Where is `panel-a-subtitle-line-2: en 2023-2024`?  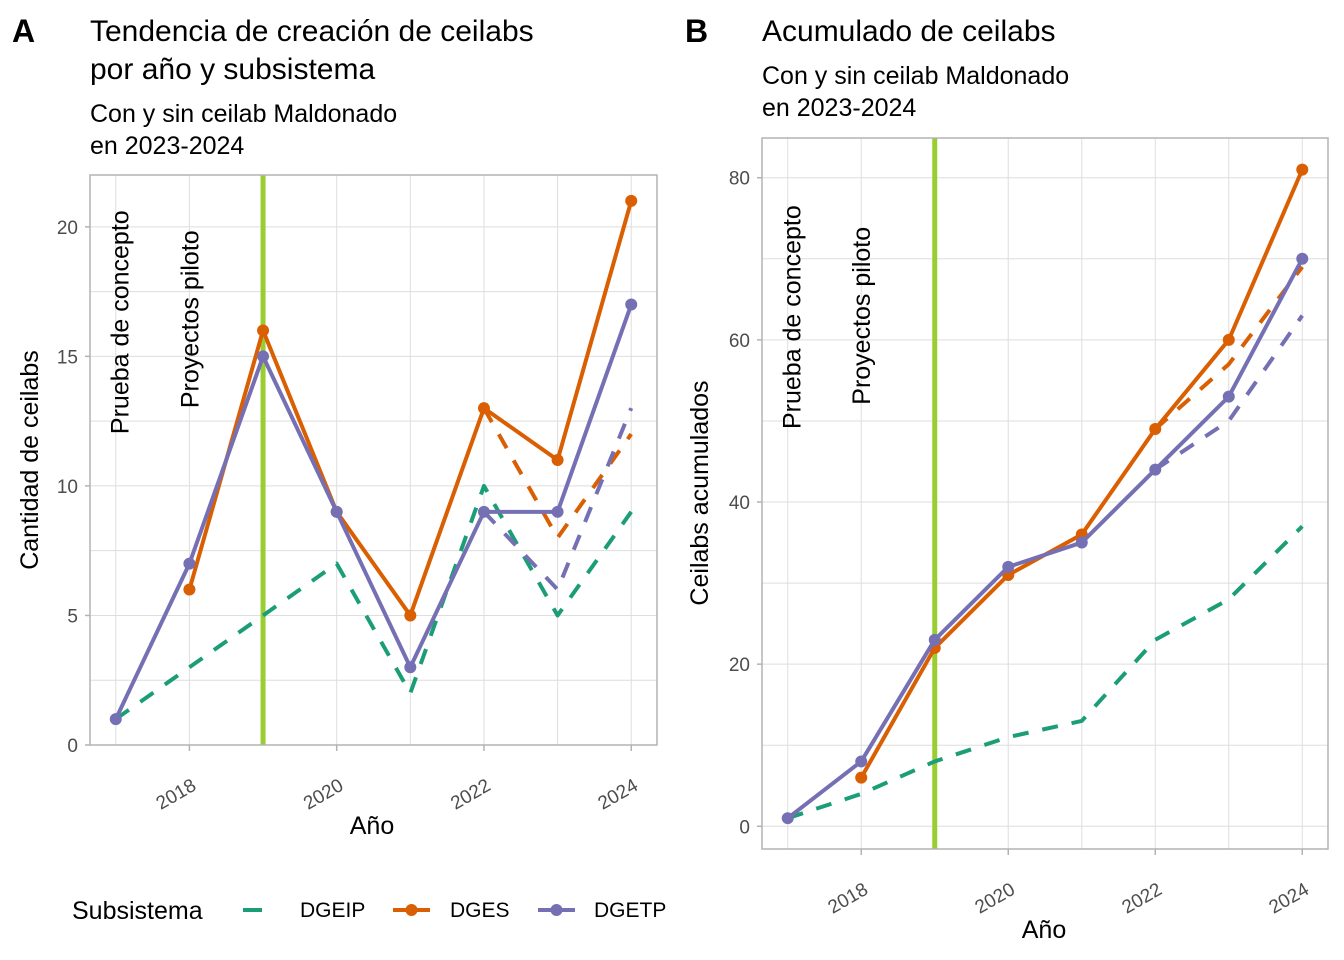
panel-a-subtitle-line-2: en 2023-2024 is located at coordinates (167, 146).